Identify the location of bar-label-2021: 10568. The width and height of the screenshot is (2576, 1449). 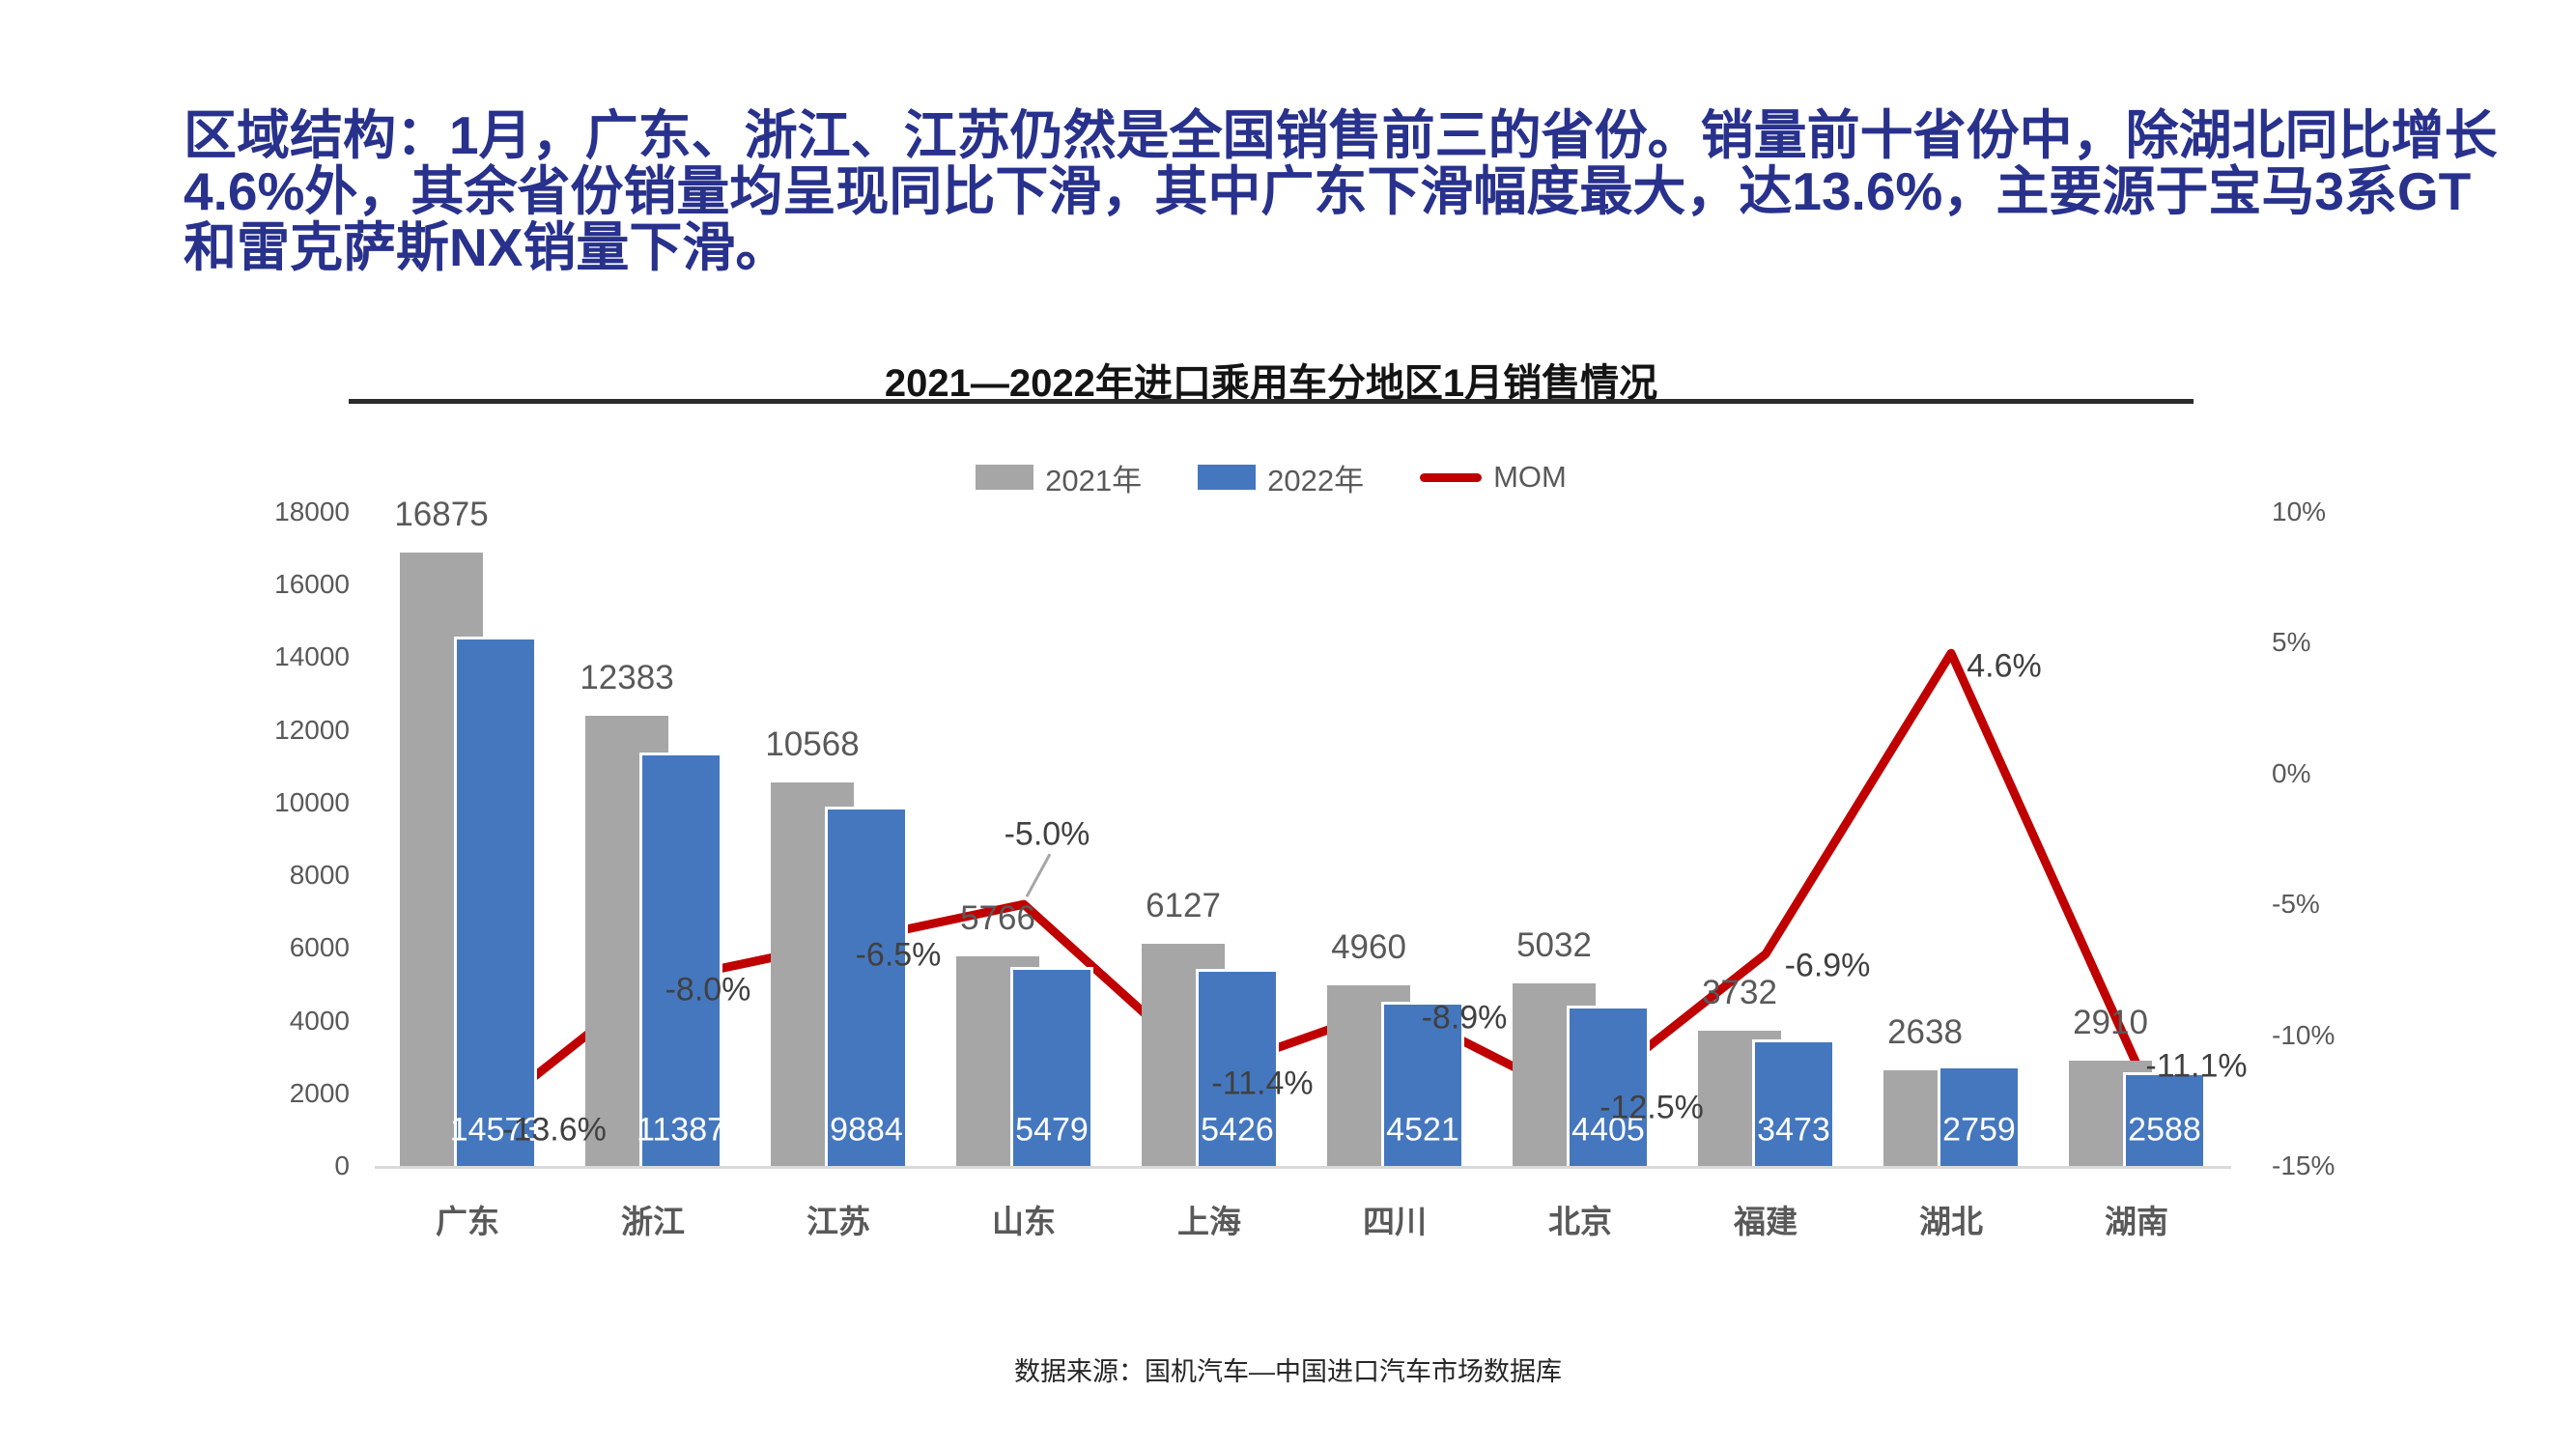
(812, 743).